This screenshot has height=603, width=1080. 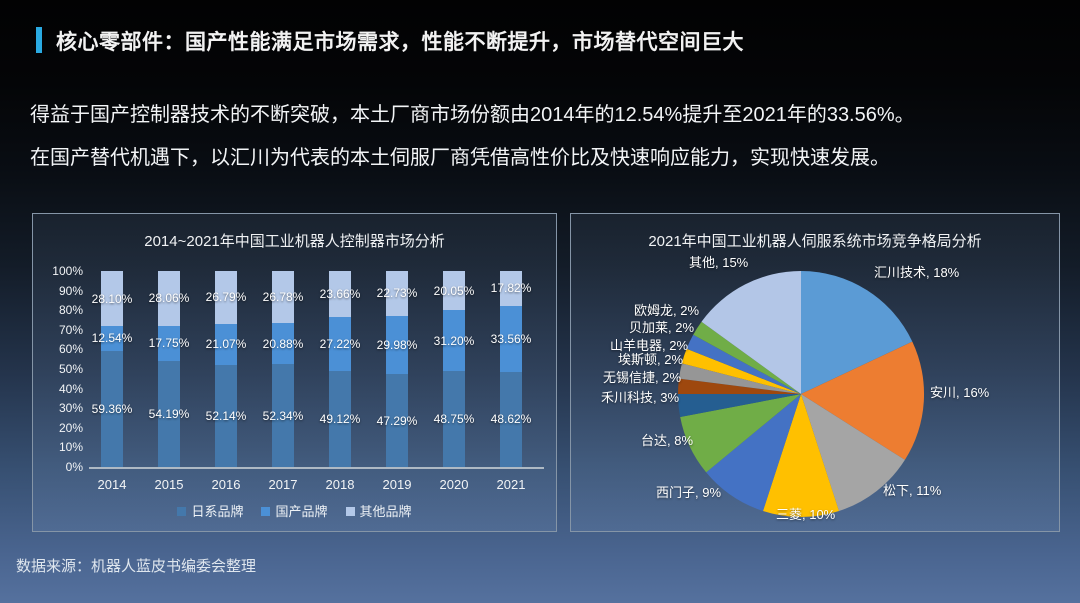 I want to click on y-axis-tick-label: 50%, so click(x=70, y=369).